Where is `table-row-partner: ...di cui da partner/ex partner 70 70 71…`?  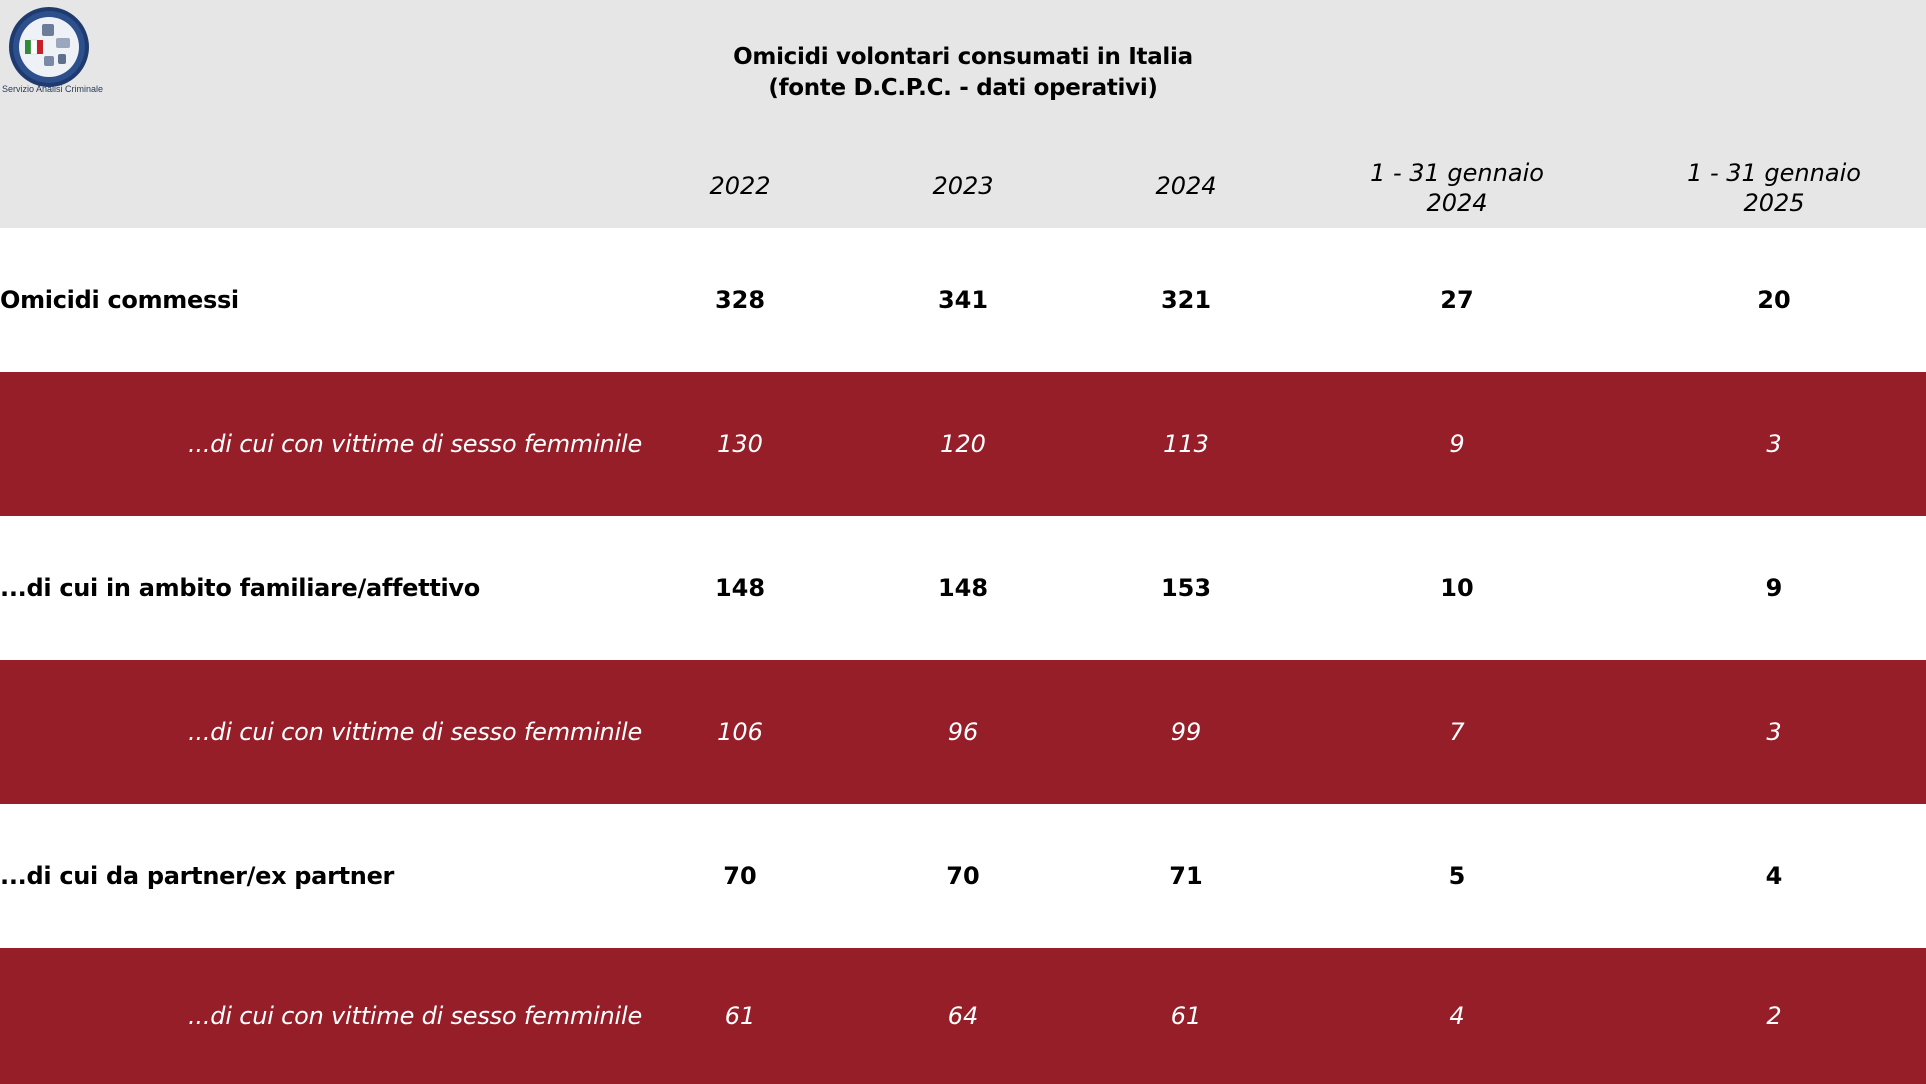
table-row-partner: ...di cui da partner/ex partner 70 70 71… is located at coordinates (963, 876).